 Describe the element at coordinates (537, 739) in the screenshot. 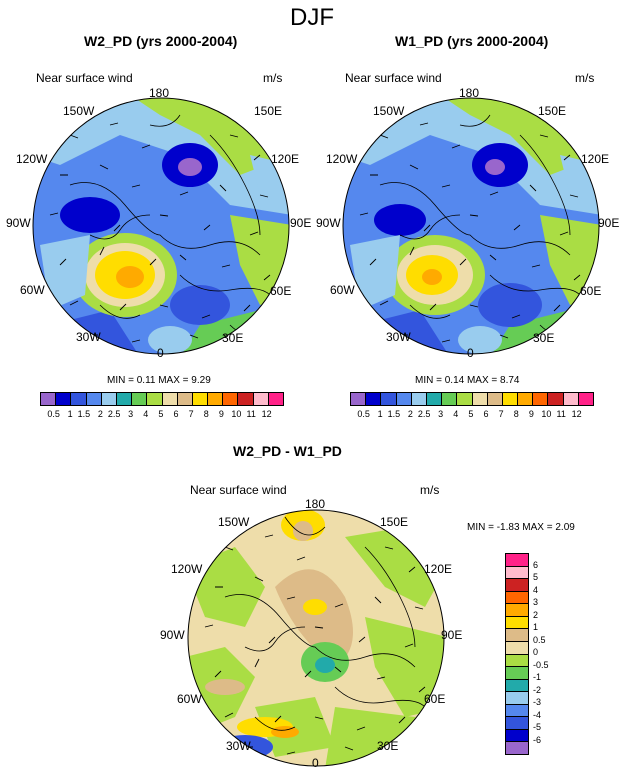

I see `colorbar-tick-label: -6` at that location.